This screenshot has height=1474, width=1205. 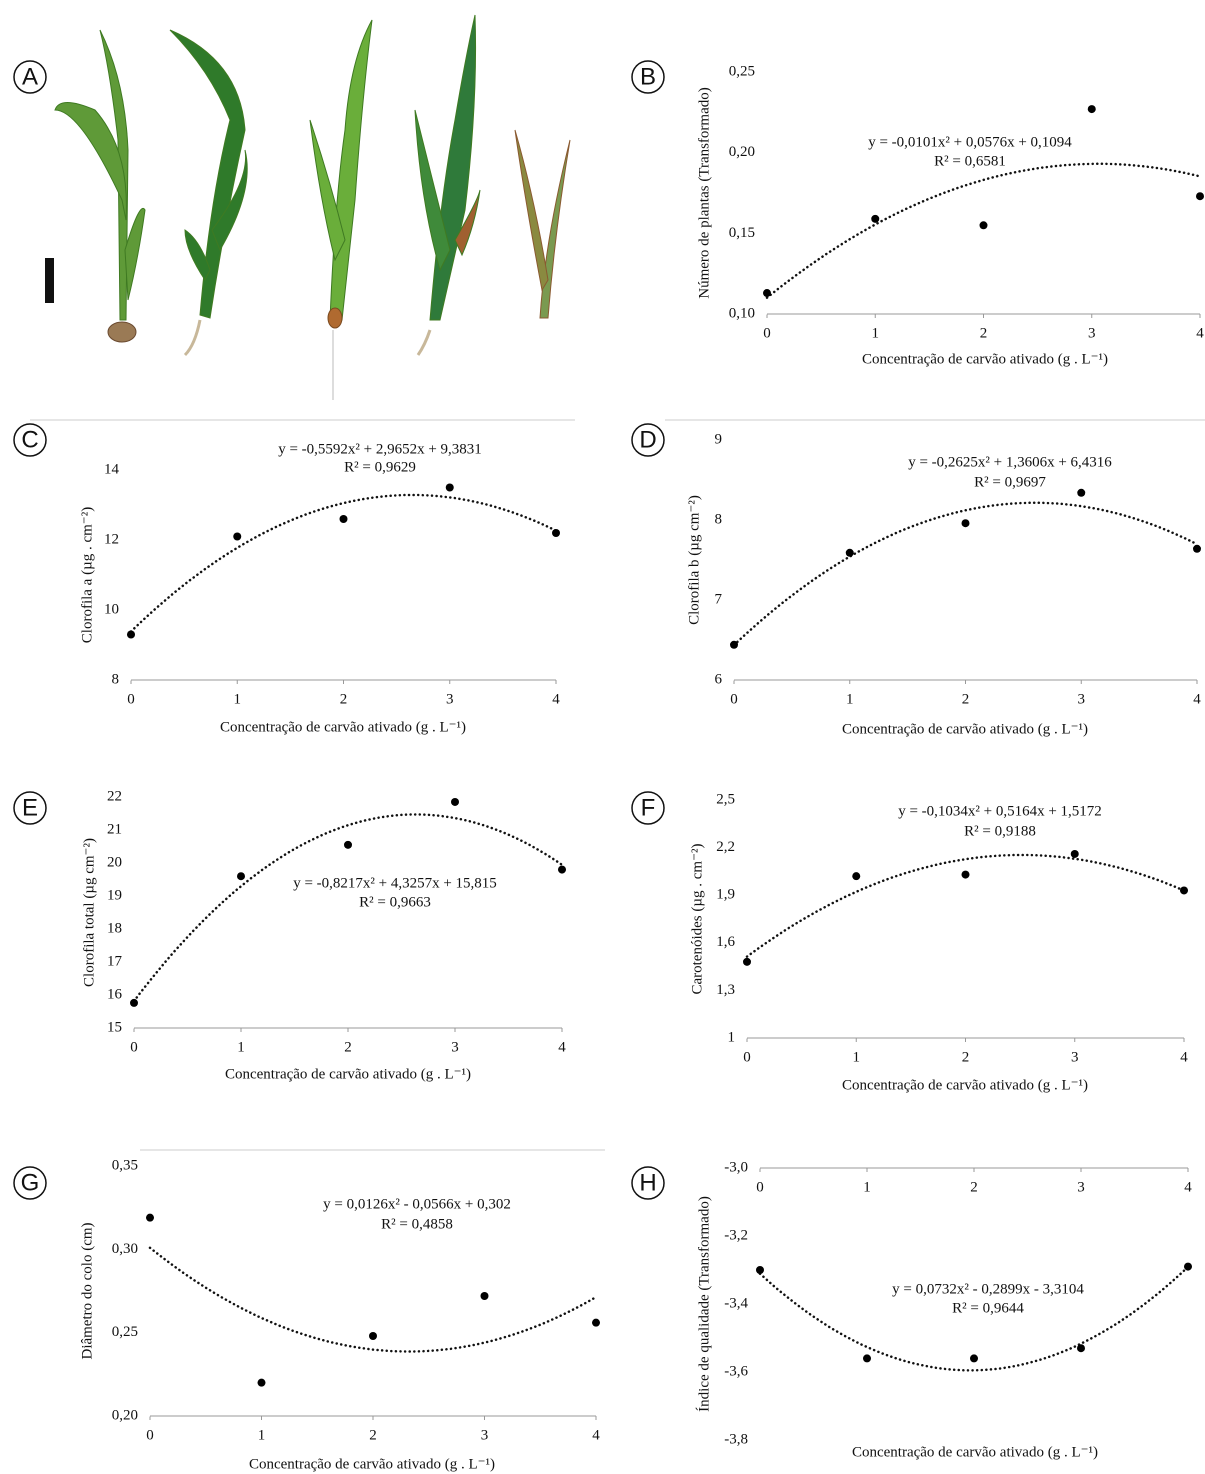 What do you see at coordinates (395, 883) in the screenshot?
I see `equation: y = -0,8217x² + 4,3257x + 15,815` at bounding box center [395, 883].